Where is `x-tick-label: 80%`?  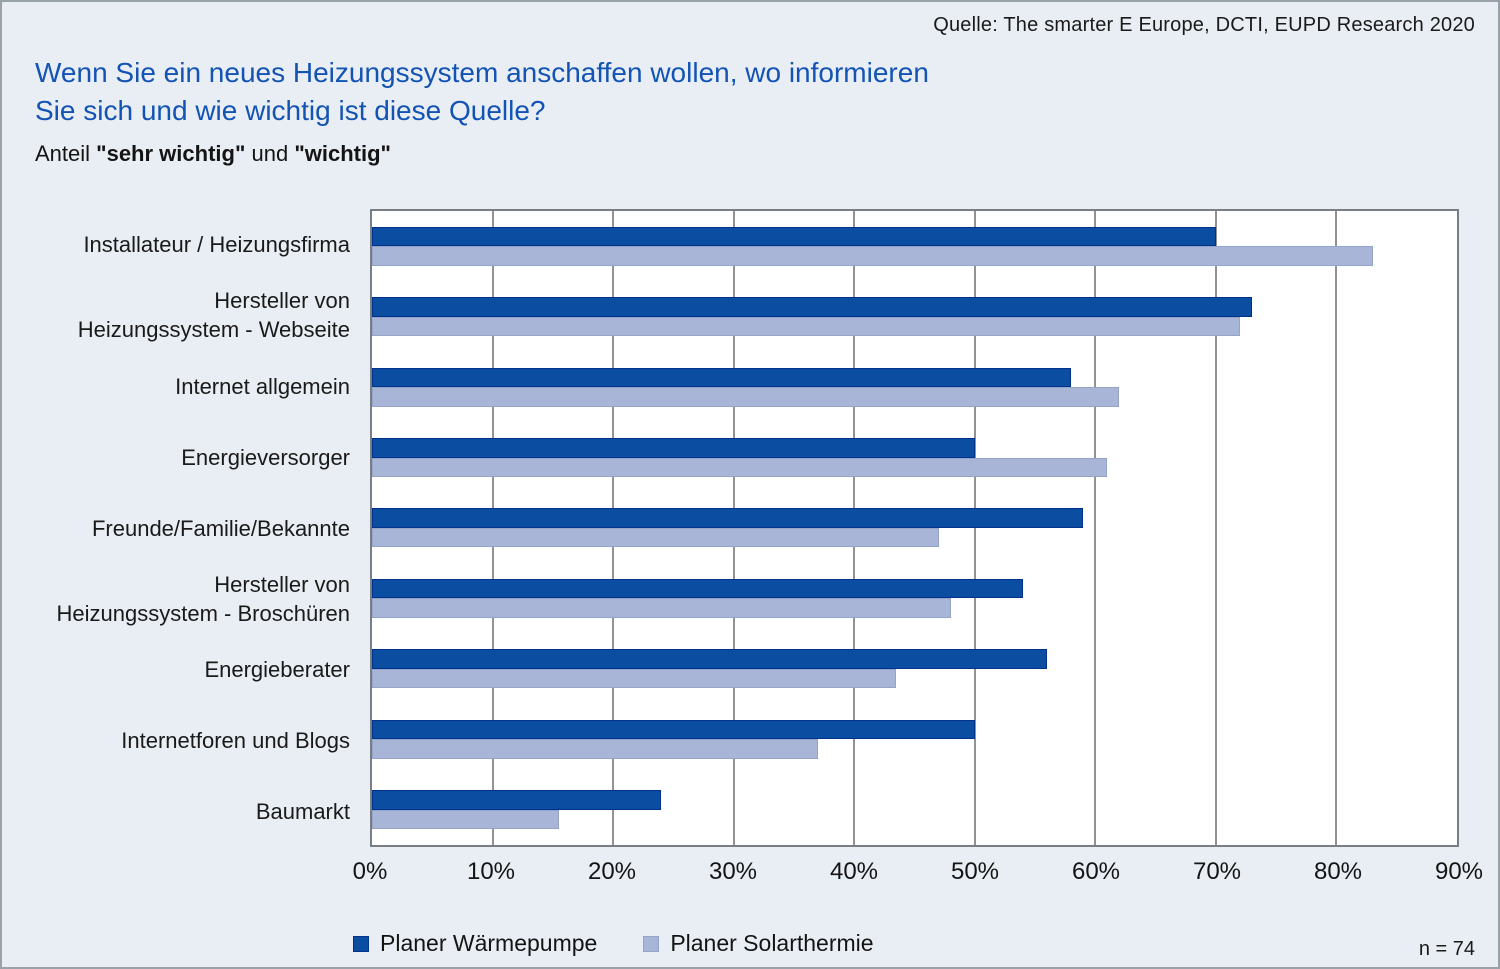
x-tick-label: 80% is located at coordinates (1338, 871).